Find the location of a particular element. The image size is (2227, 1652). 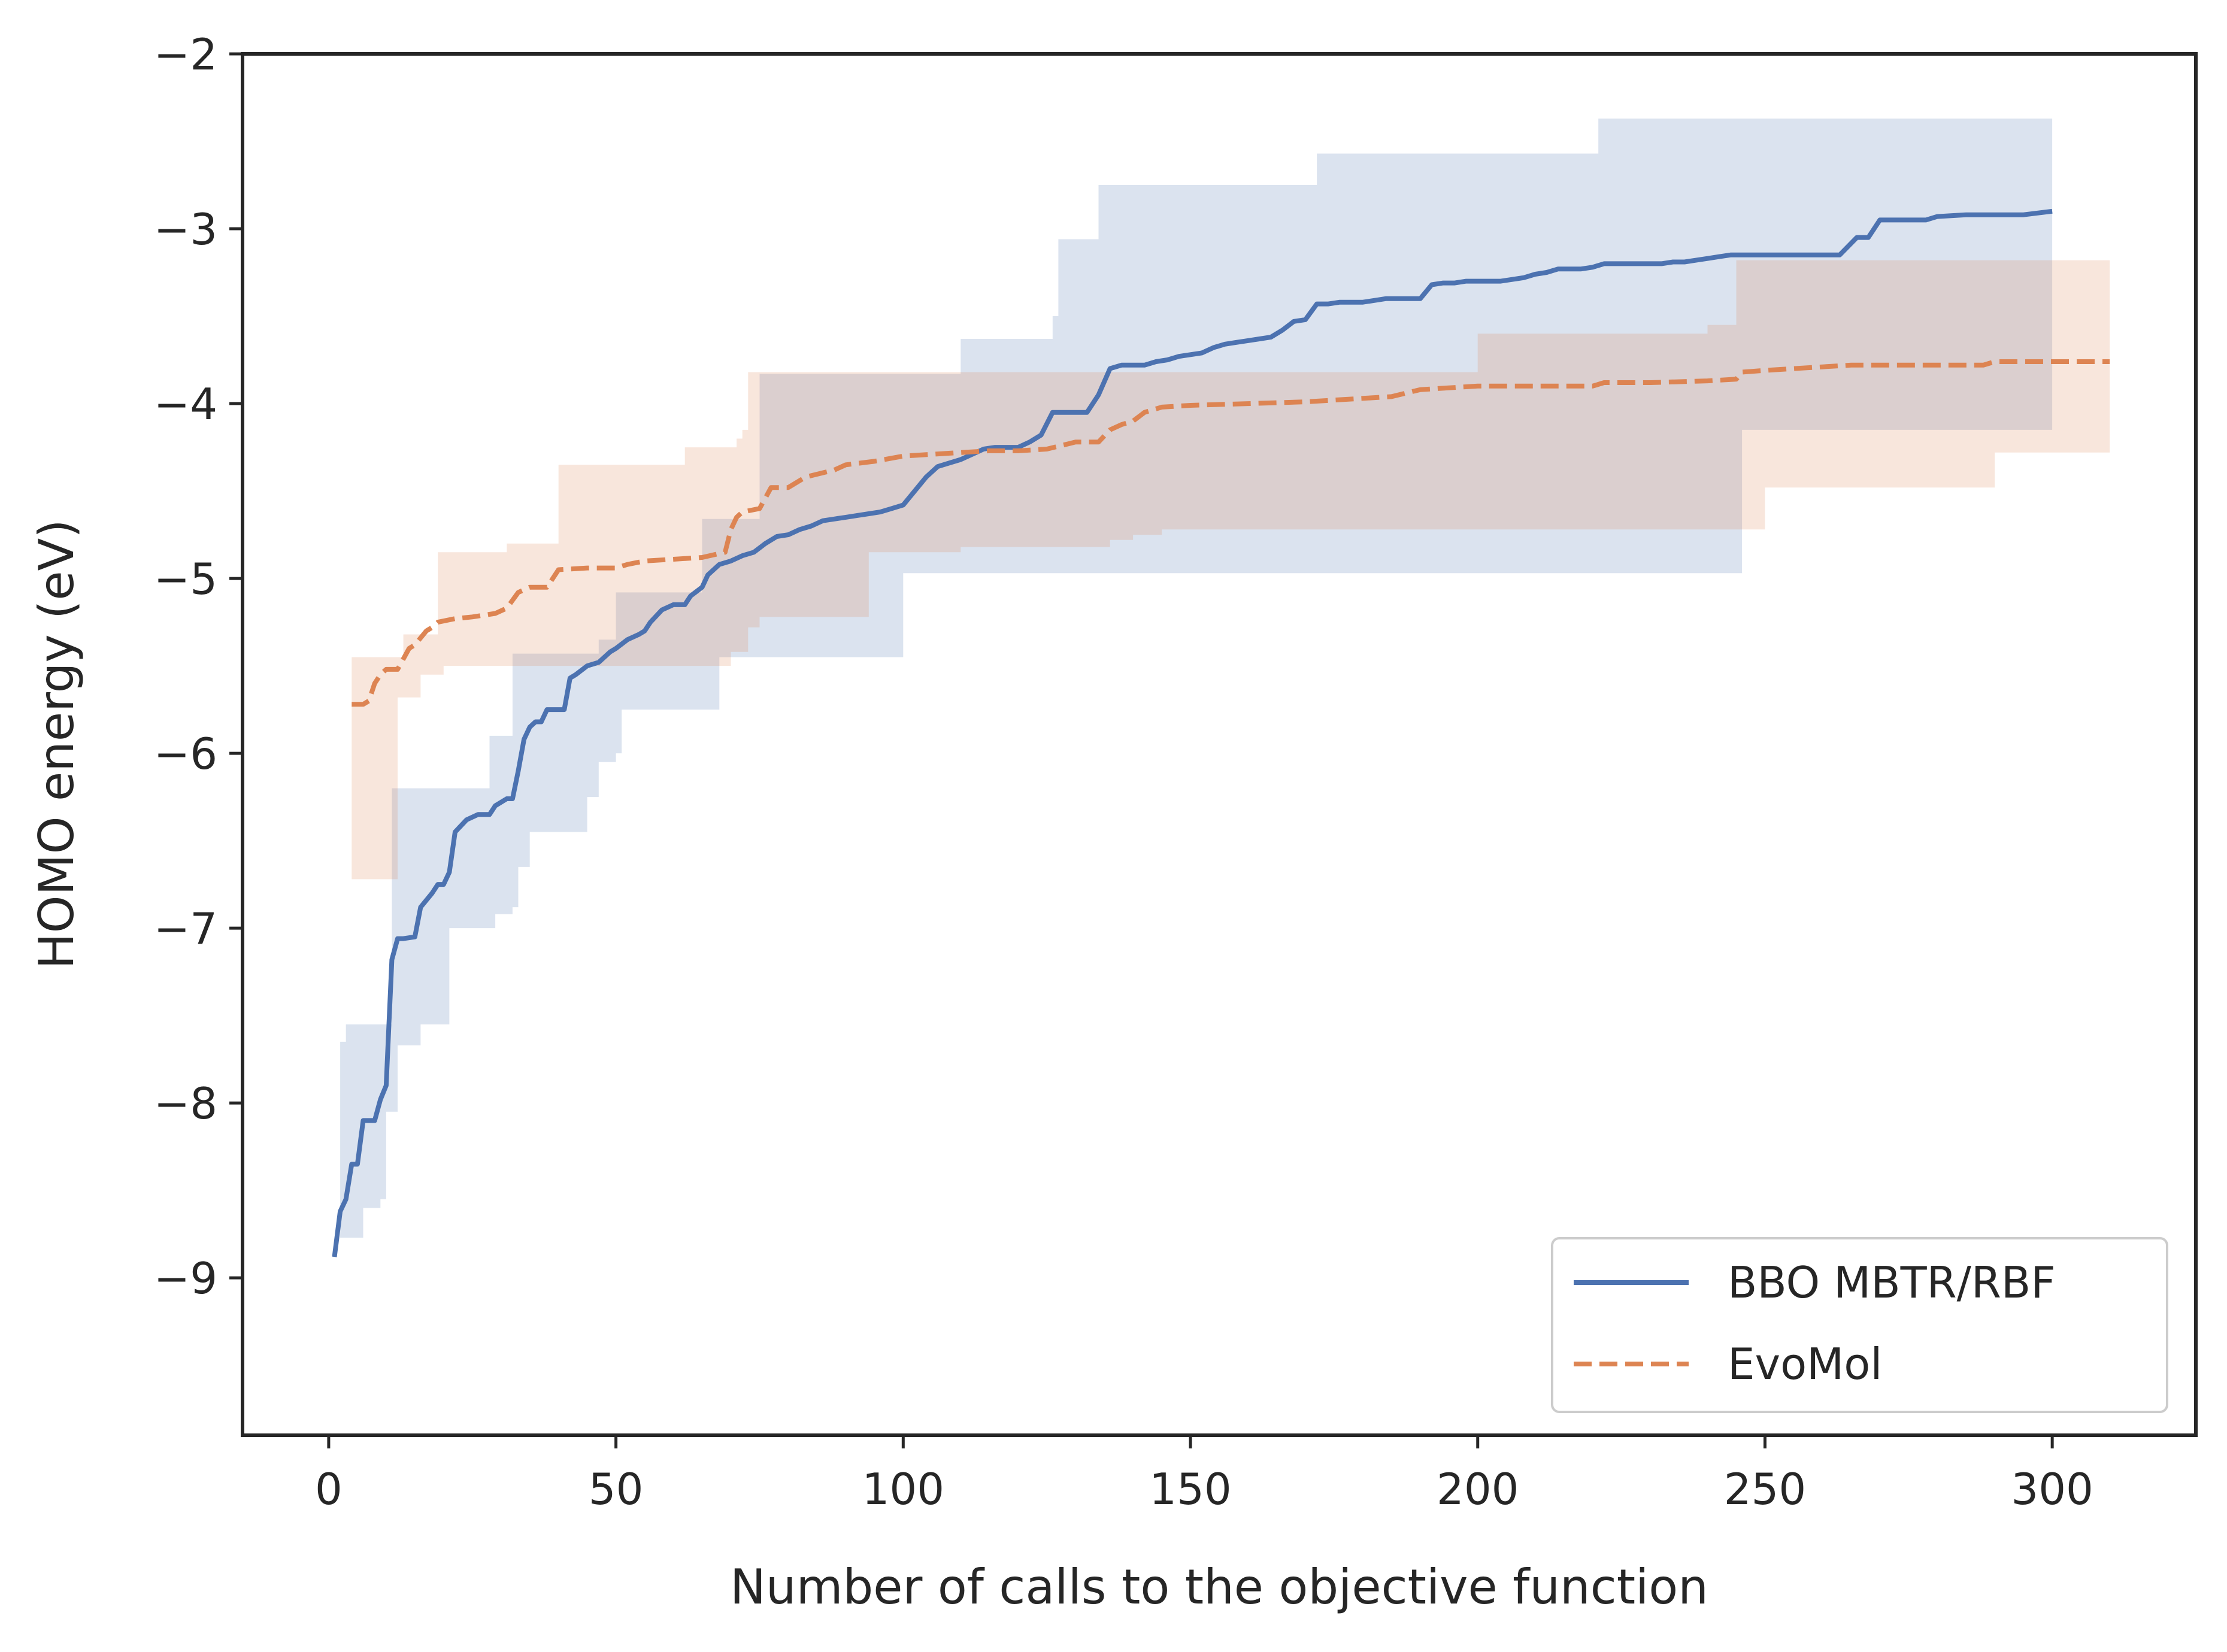

x-tick-label-0: 0 is located at coordinates (329, 1489).